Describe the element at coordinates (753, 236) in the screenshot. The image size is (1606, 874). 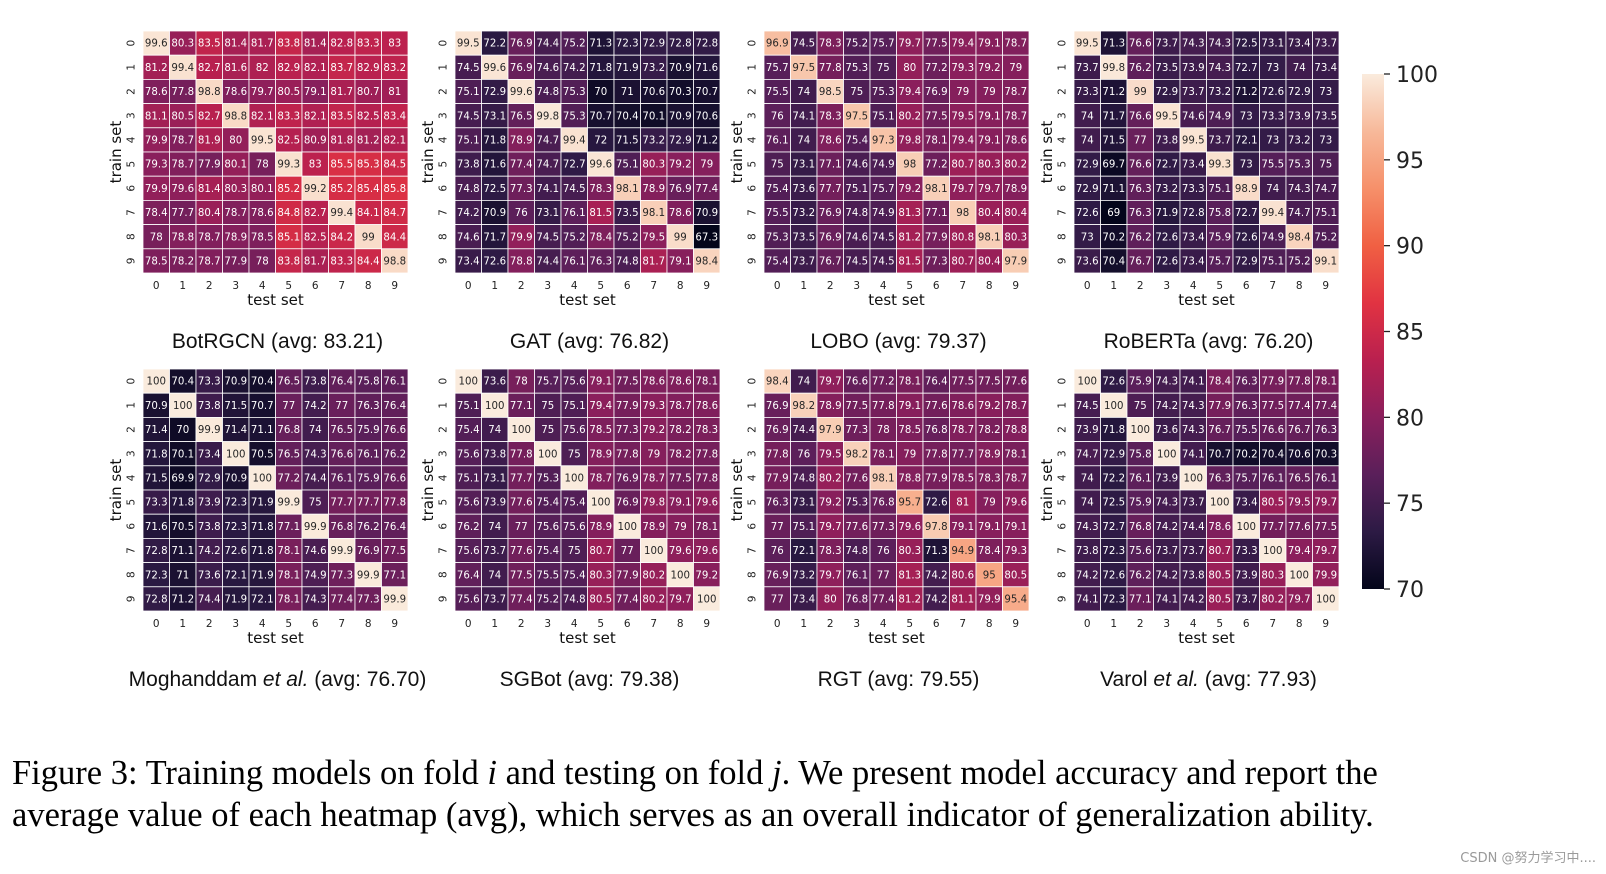
I see `y-tick-label: 8` at that location.